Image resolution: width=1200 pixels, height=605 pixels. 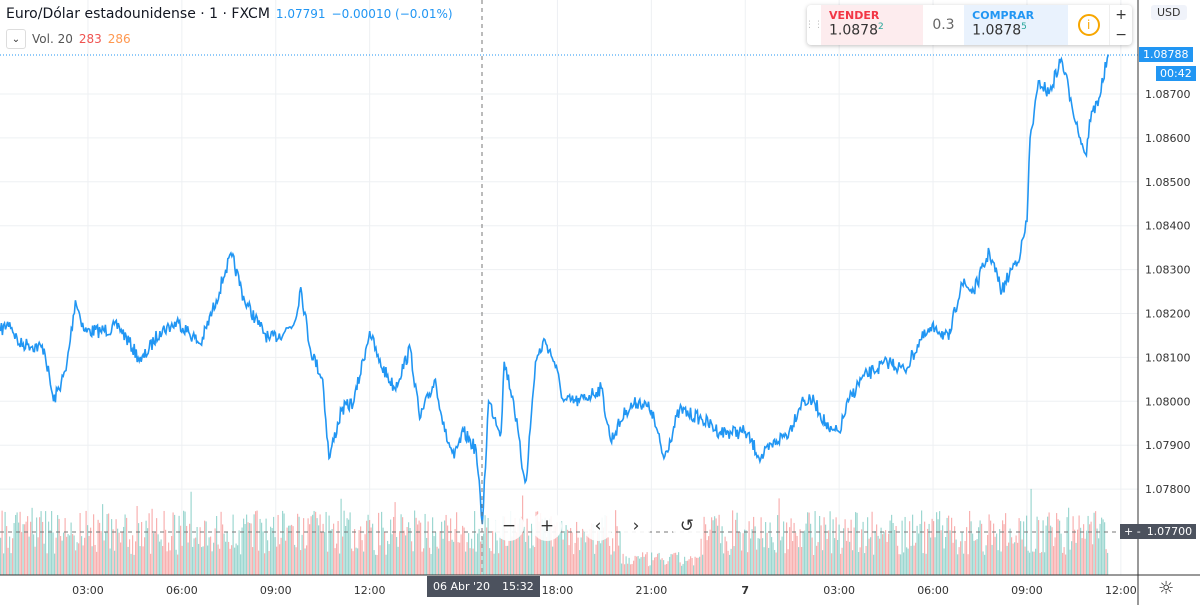 I want to click on chevron-down-icon: ⌄, so click(x=16, y=39).